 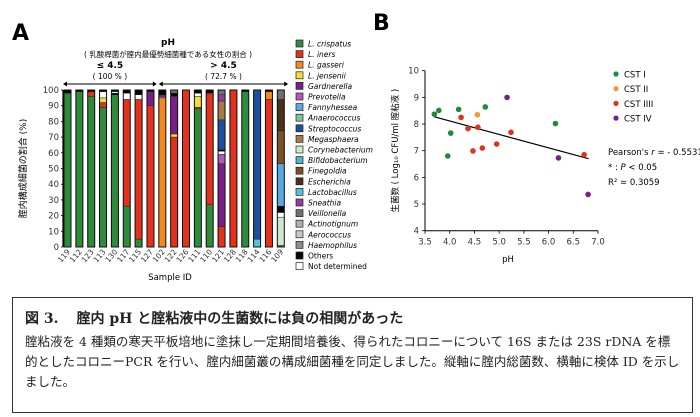 I want to click on y-tick-label: 10, so click(x=413, y=72).